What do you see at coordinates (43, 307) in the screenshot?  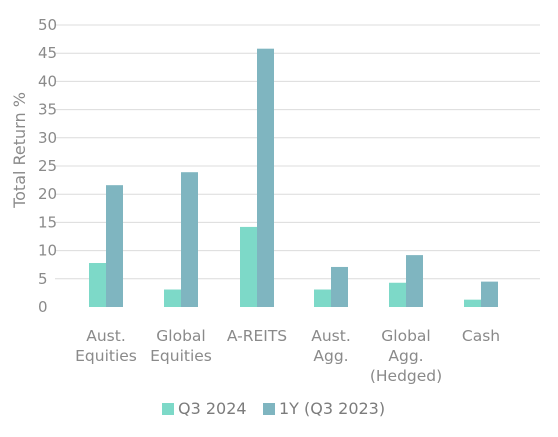 I see `y-tick-label: 0` at bounding box center [43, 307].